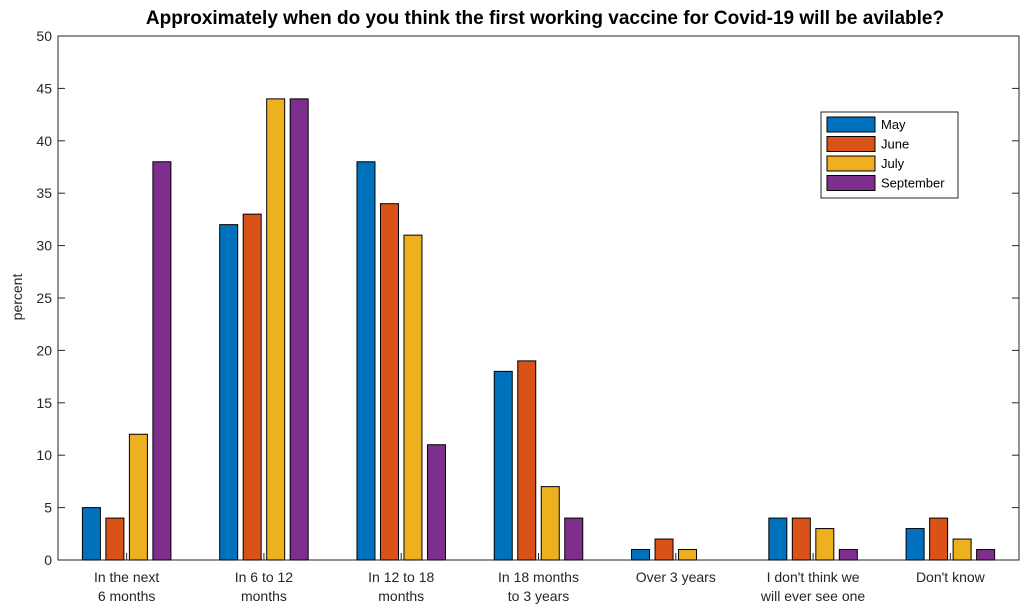 The image size is (1027, 608). Describe the element at coordinates (44, 403) in the screenshot. I see `y-tick-label: 15` at that location.